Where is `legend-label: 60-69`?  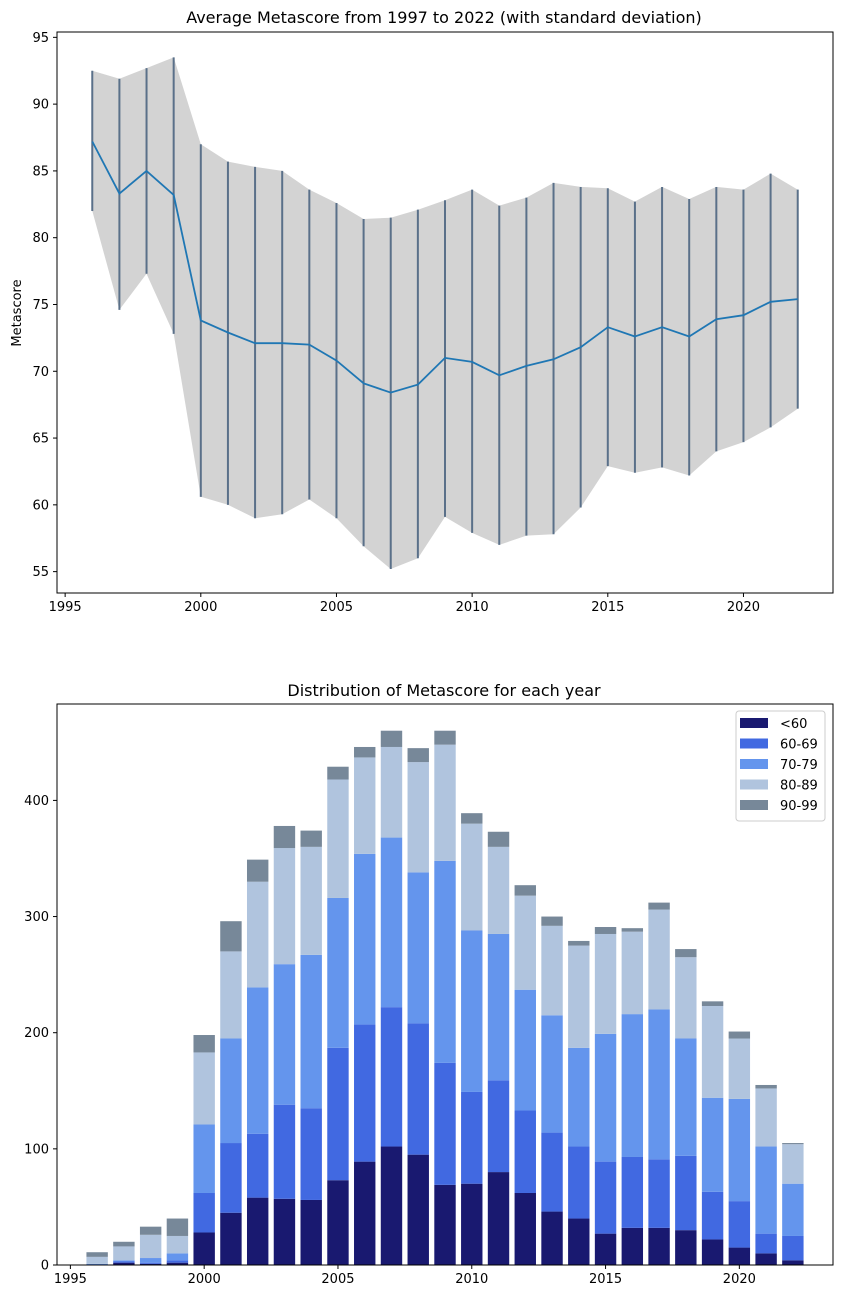
legend-label: 60-69 is located at coordinates (799, 745).